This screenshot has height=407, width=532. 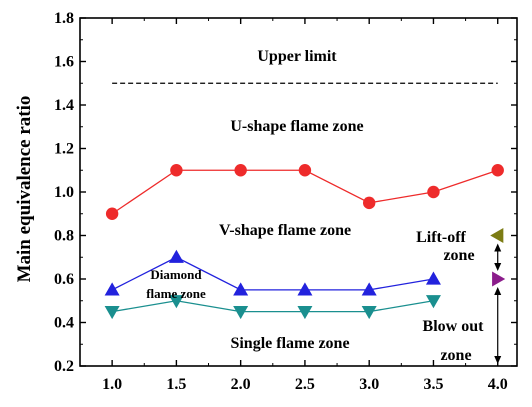 What do you see at coordinates (64, 105) in the screenshot?
I see `y-tick-label: 1.4` at bounding box center [64, 105].